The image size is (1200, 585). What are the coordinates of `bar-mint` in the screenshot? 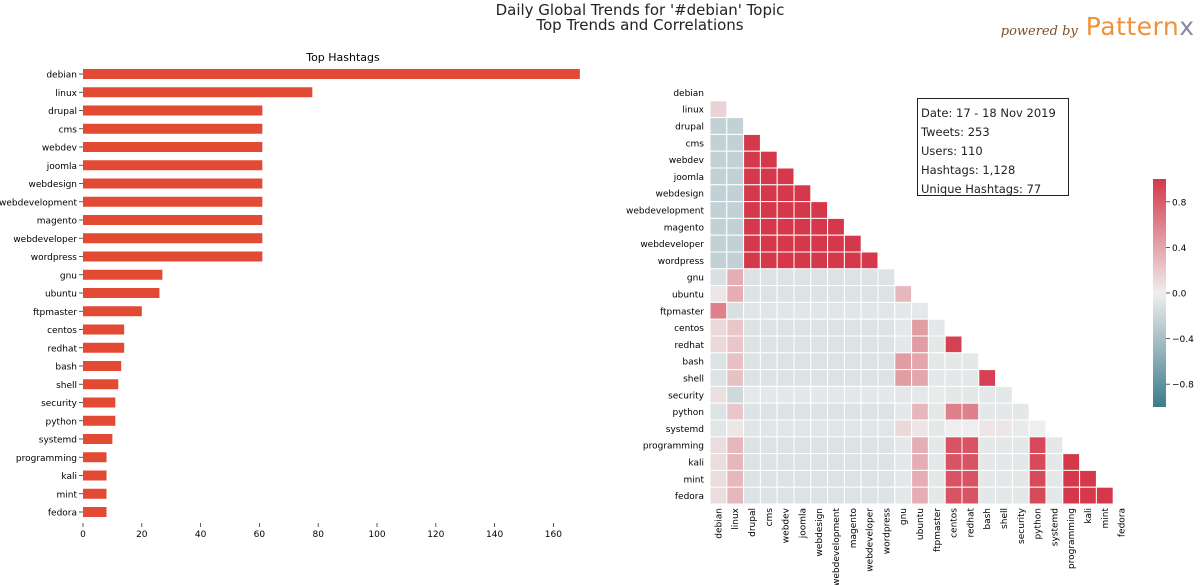 It's located at (95, 493).